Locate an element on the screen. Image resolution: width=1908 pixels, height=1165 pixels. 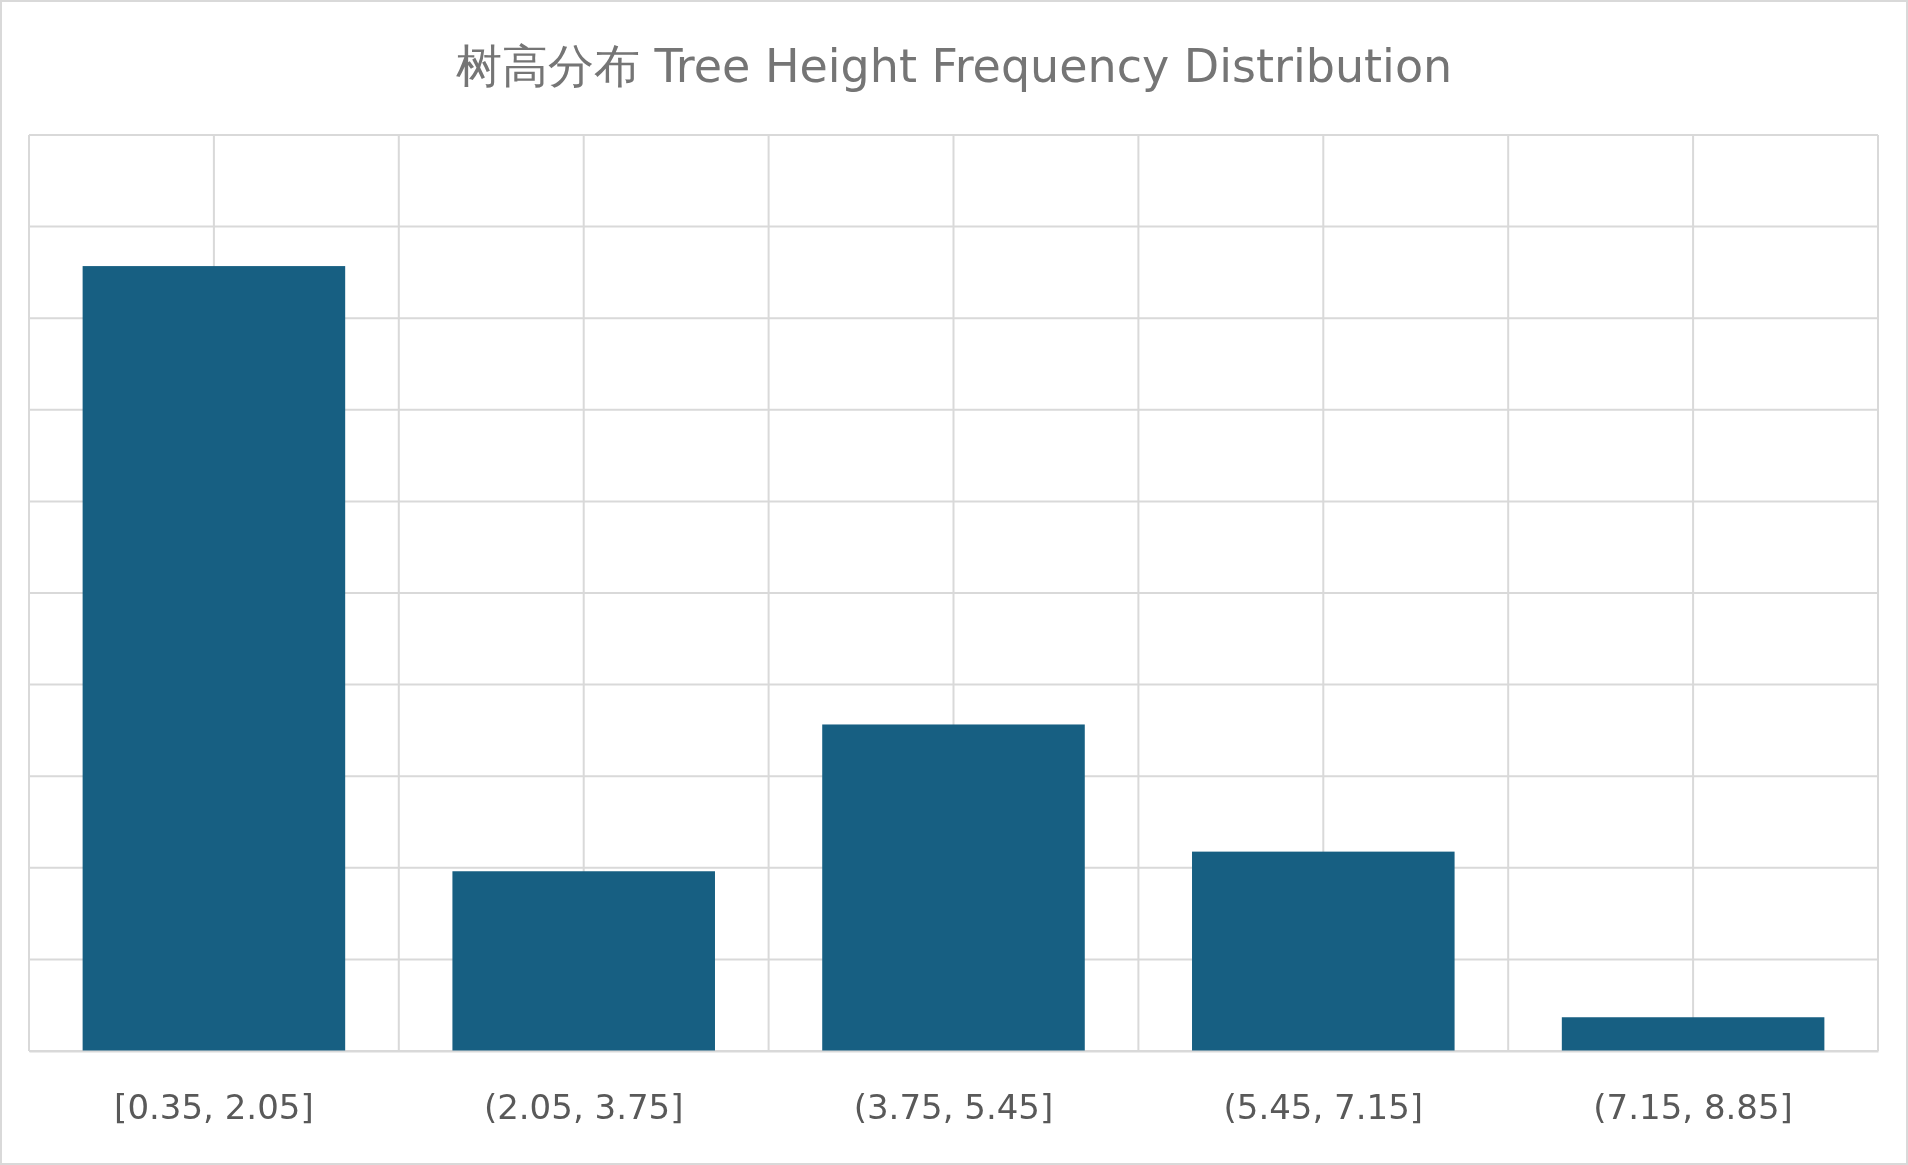
x-tick-label: (3.75, 5.45] is located at coordinates (953, 1106).